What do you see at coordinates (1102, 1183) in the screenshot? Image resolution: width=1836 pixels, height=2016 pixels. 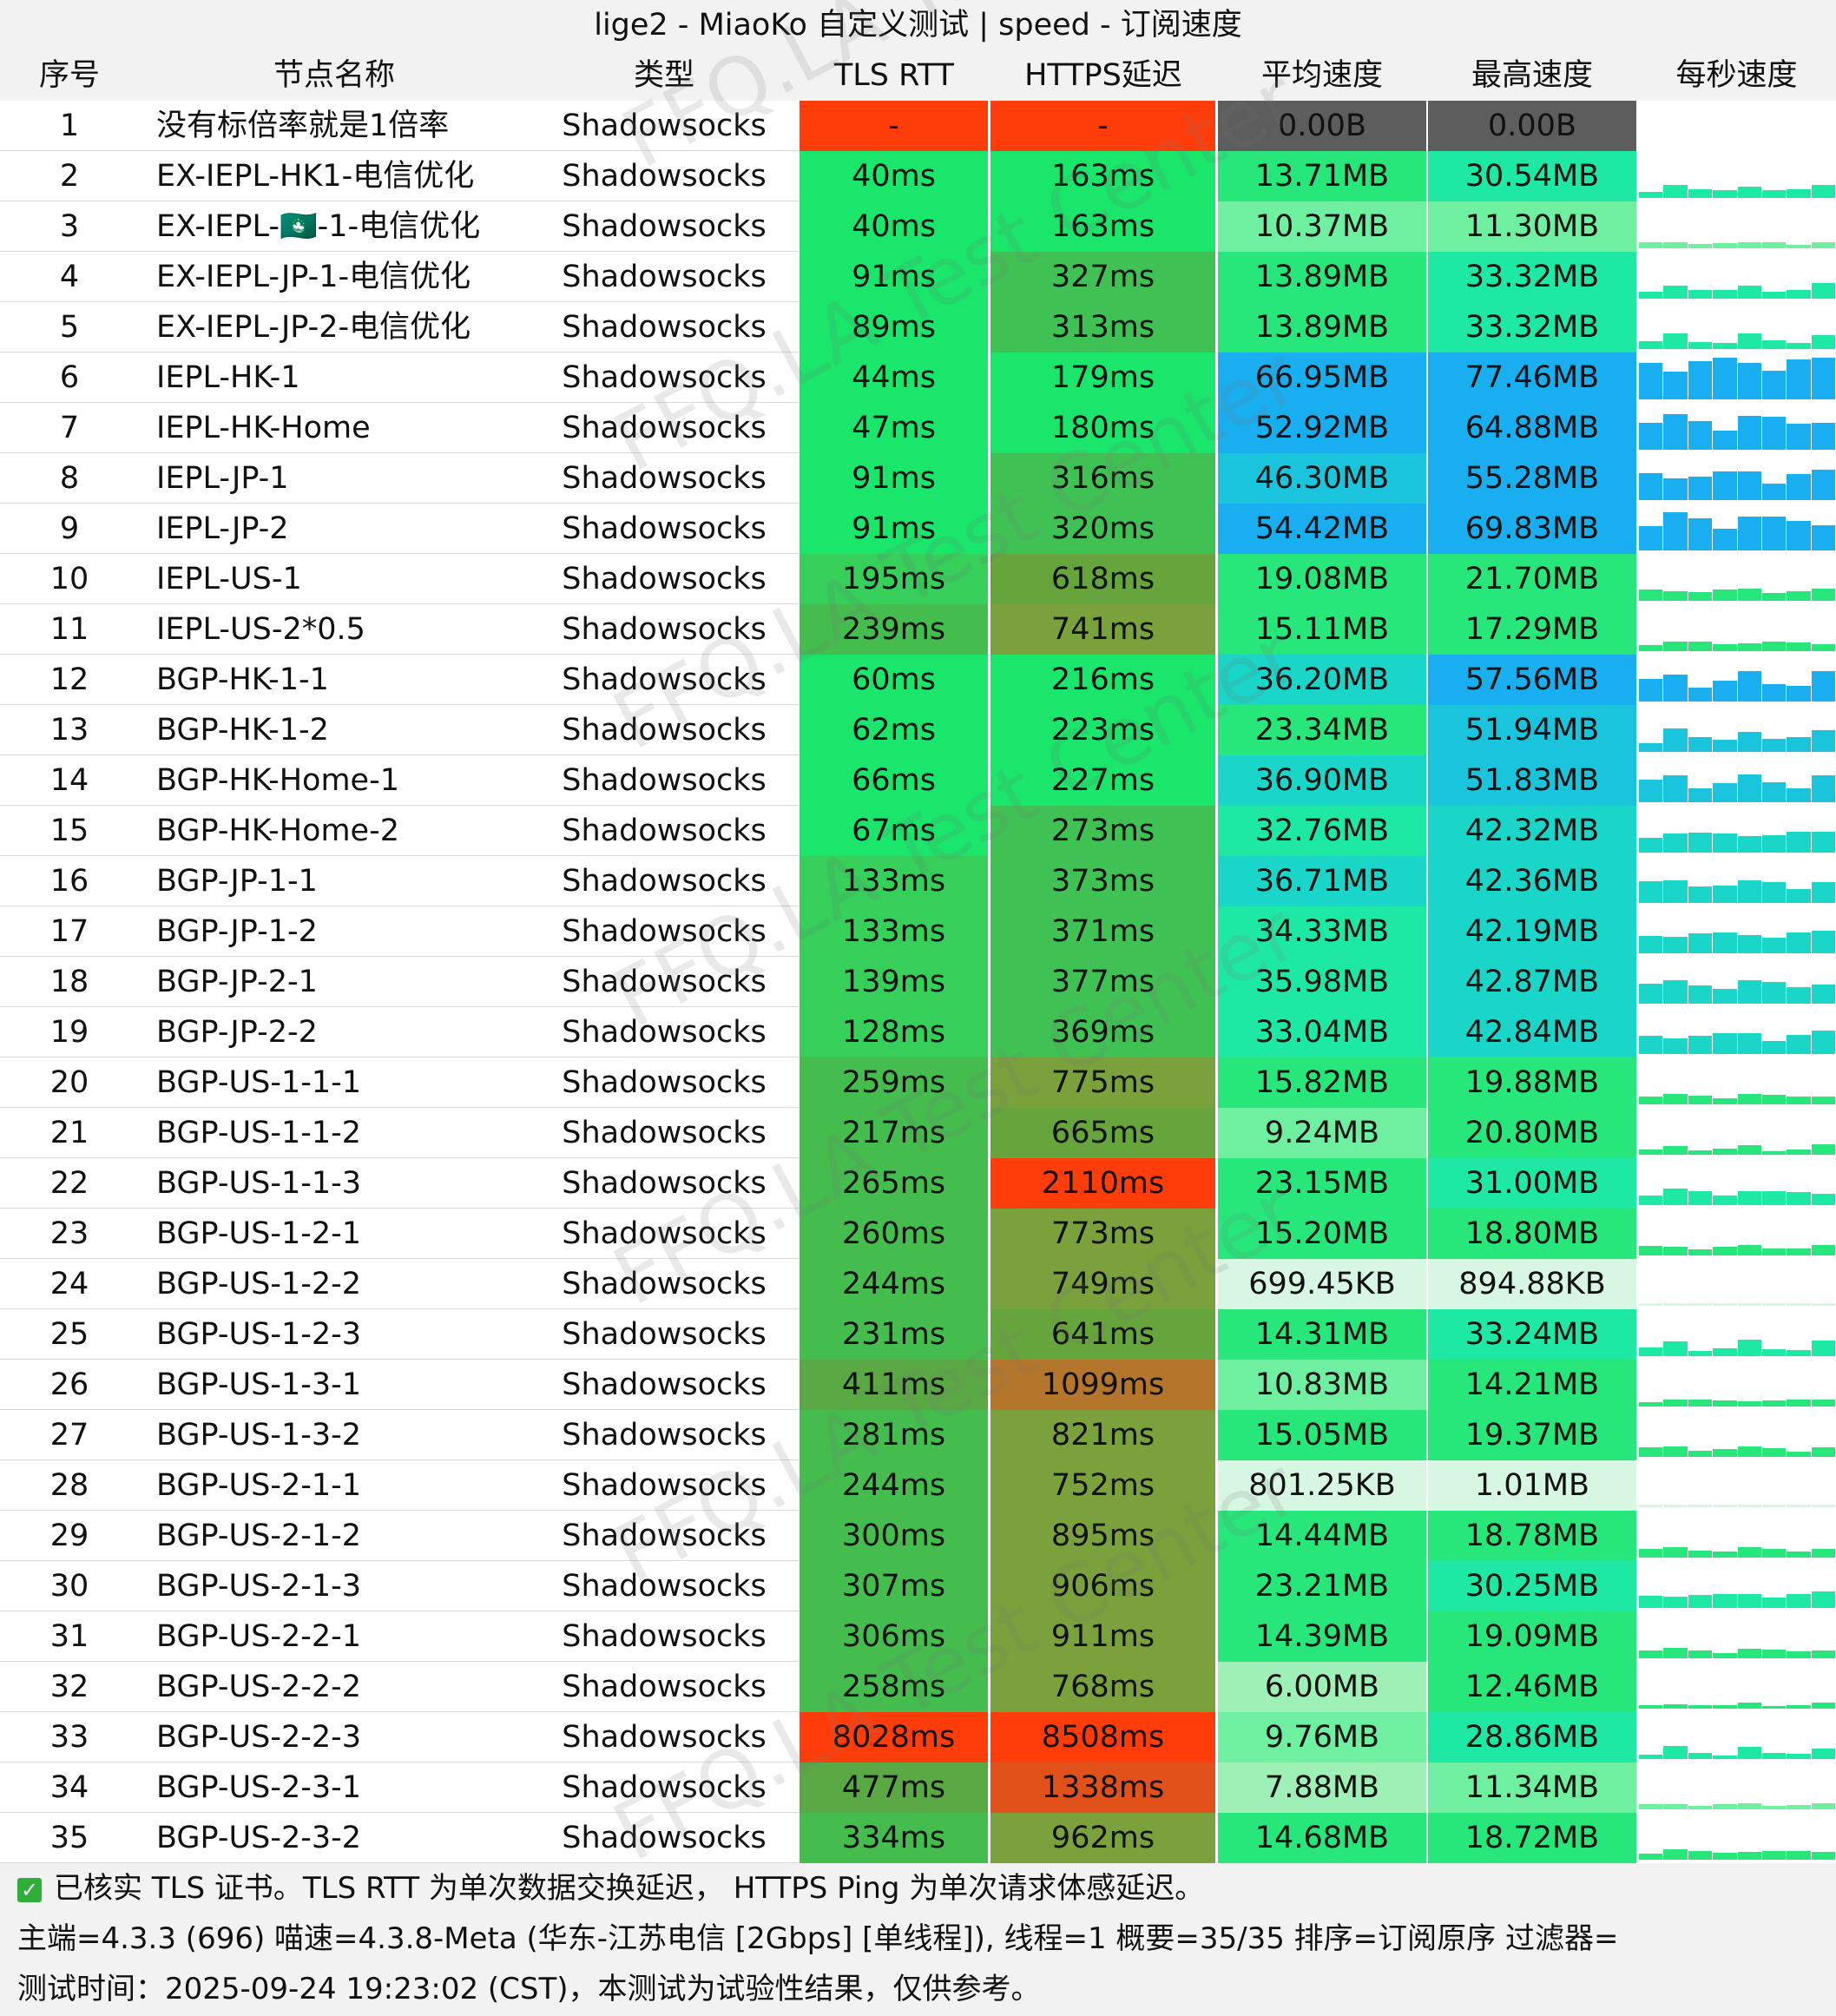 I see `https-latency-cell: 2110ms` at bounding box center [1102, 1183].